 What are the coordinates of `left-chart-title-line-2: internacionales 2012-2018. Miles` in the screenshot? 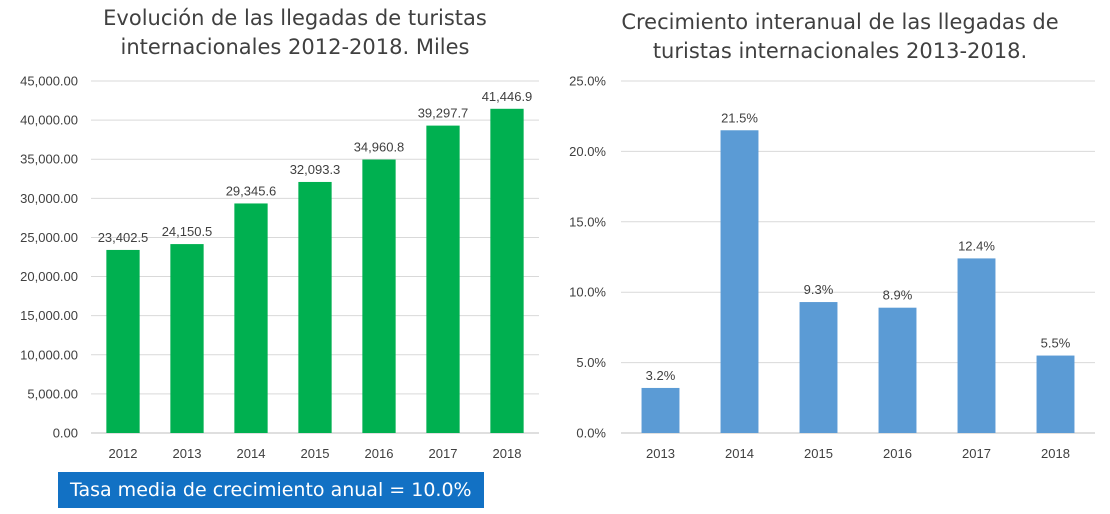 It's located at (295, 47).